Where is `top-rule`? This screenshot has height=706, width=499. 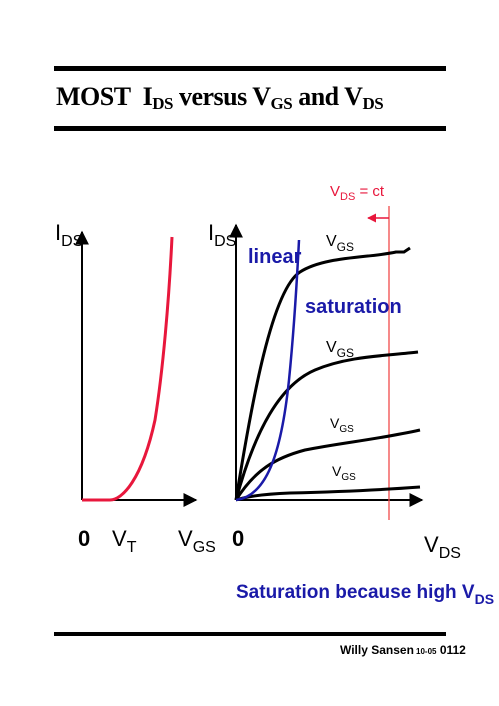
top-rule is located at coordinates (250, 68).